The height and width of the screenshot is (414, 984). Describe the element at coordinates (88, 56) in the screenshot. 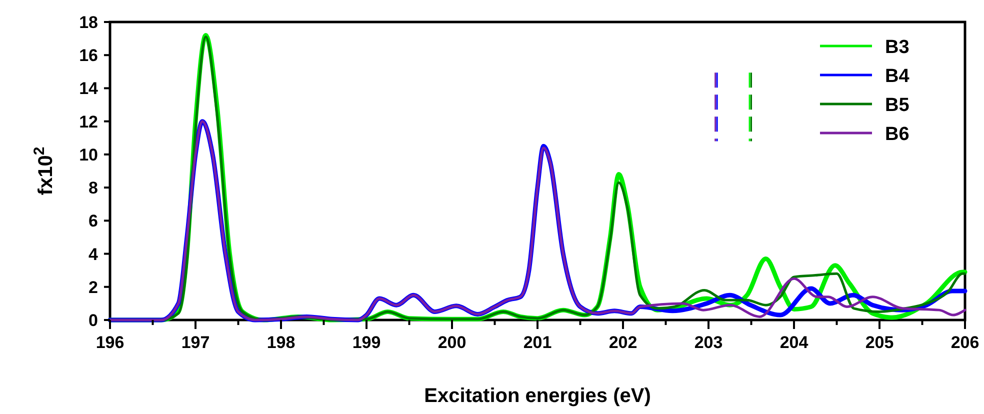

I see `y-tick-label: 16` at that location.